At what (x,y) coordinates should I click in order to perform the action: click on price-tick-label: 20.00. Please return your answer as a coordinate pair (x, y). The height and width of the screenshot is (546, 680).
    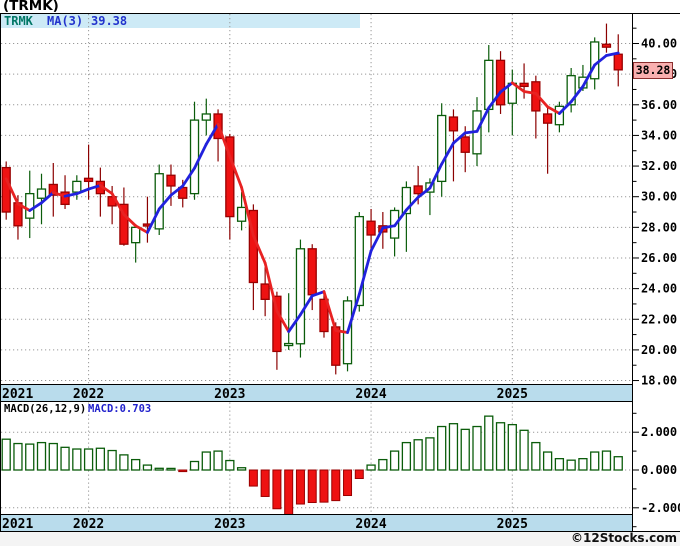
    Looking at the image, I should click on (659, 350).